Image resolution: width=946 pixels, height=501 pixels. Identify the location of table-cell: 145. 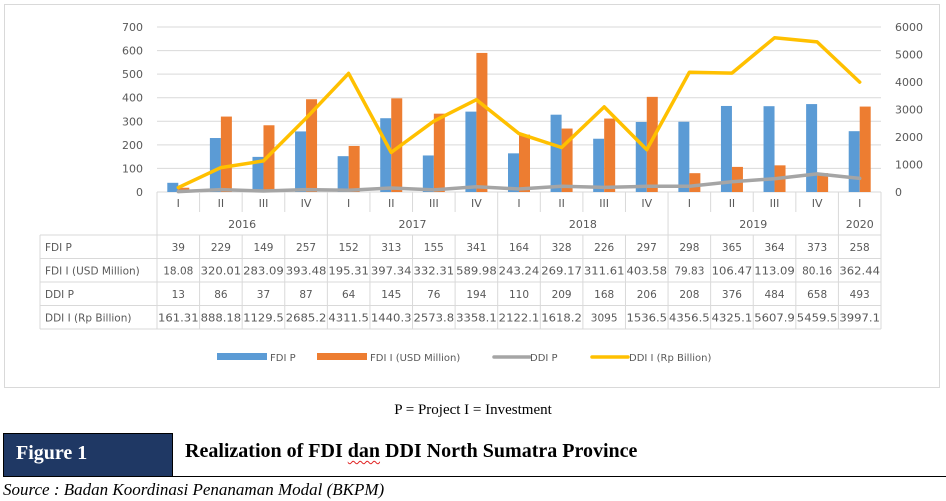
(391, 295).